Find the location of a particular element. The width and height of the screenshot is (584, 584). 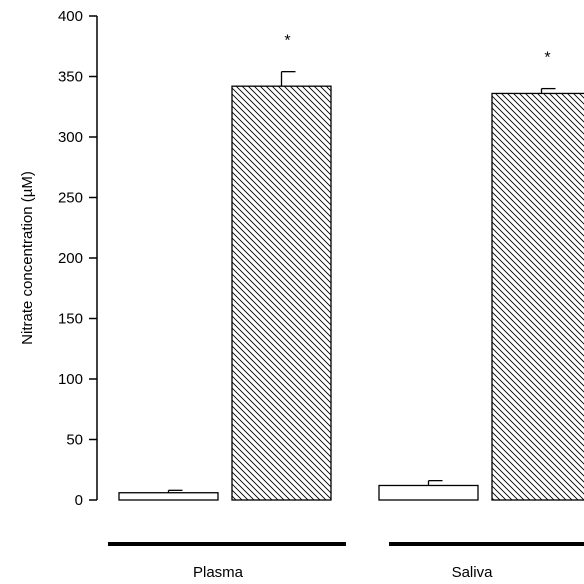

bar-plasma-open is located at coordinates (168, 496).